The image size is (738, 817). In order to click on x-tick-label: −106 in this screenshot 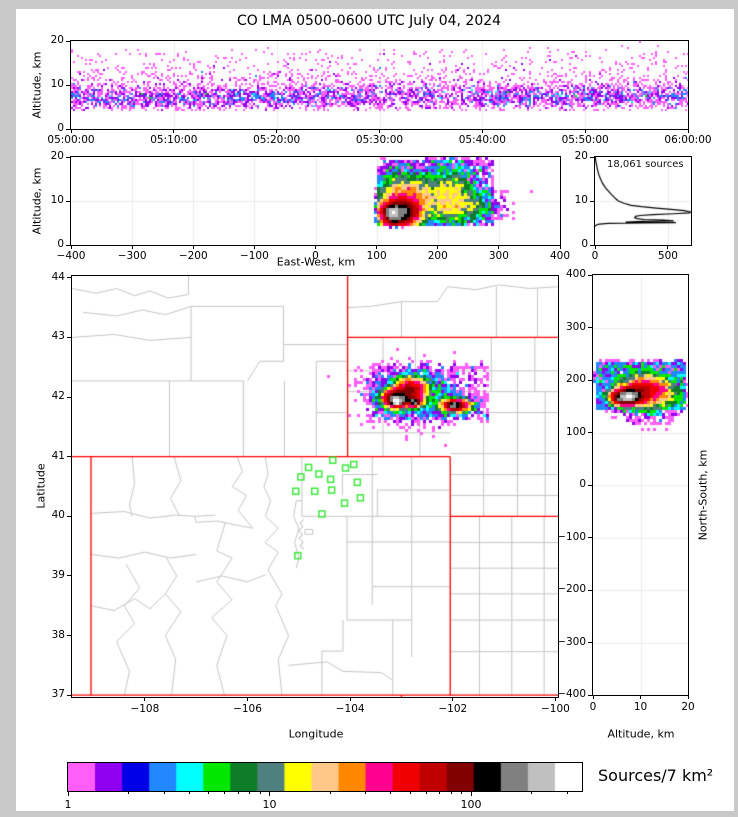, I will do `click(247, 709)`.